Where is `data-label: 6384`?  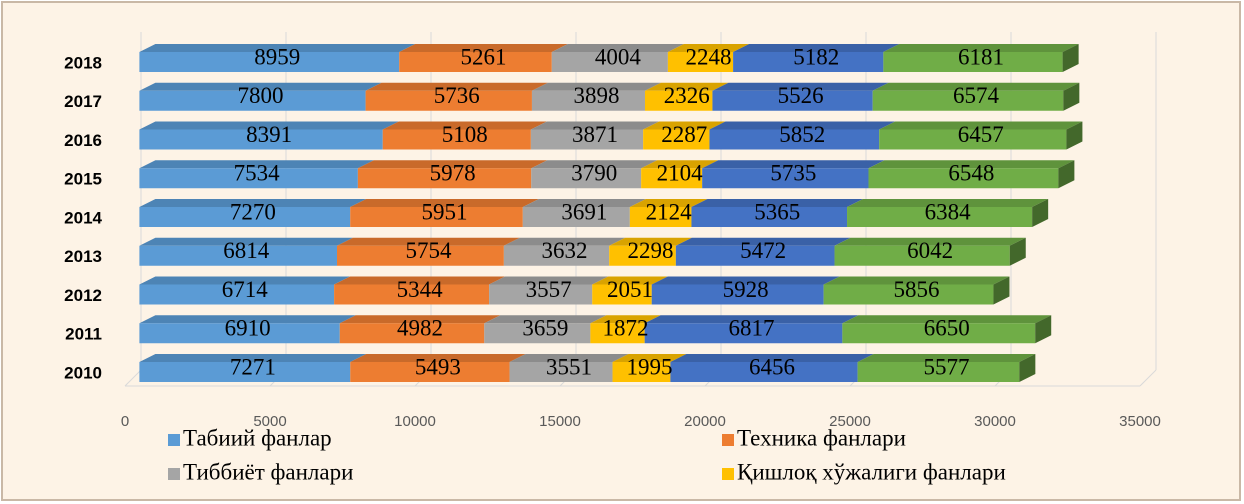 data-label: 6384 is located at coordinates (948, 211).